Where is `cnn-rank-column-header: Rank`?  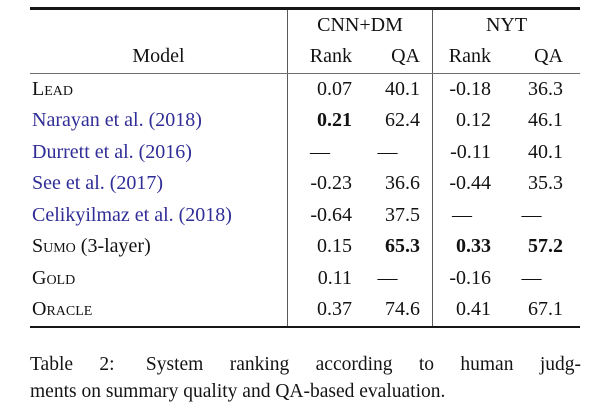 cnn-rank-column-header: Rank is located at coordinates (321, 57).